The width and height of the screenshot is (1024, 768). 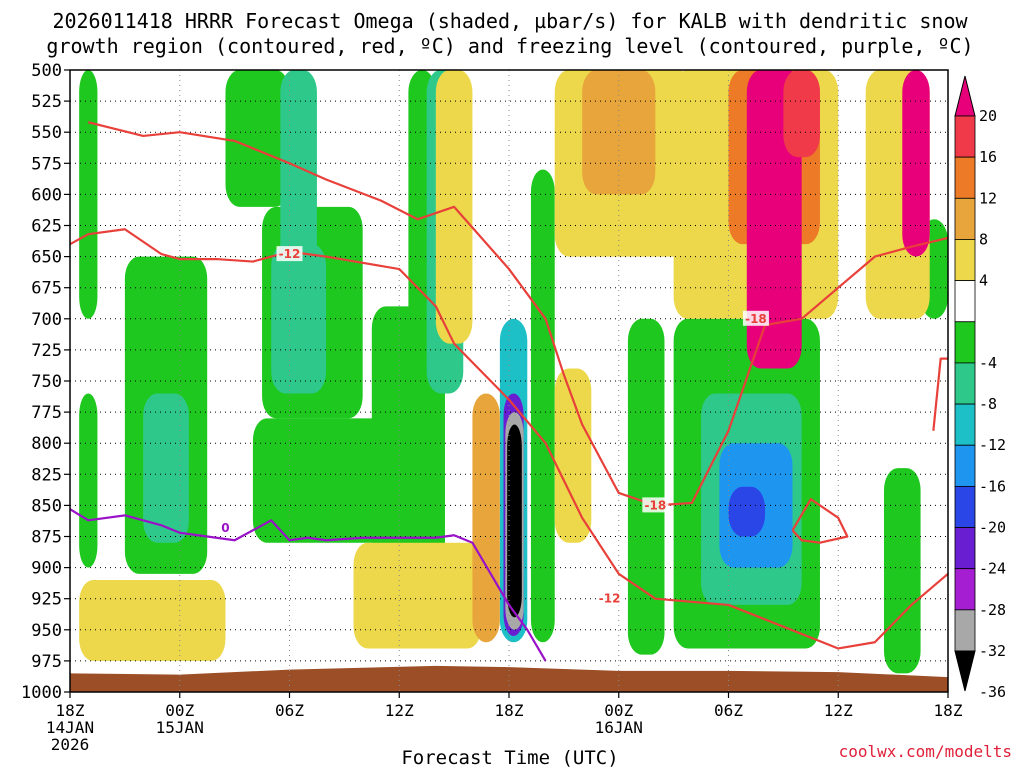 What do you see at coordinates (820, 521) in the screenshot?
I see `dendritic-contour-line` at bounding box center [820, 521].